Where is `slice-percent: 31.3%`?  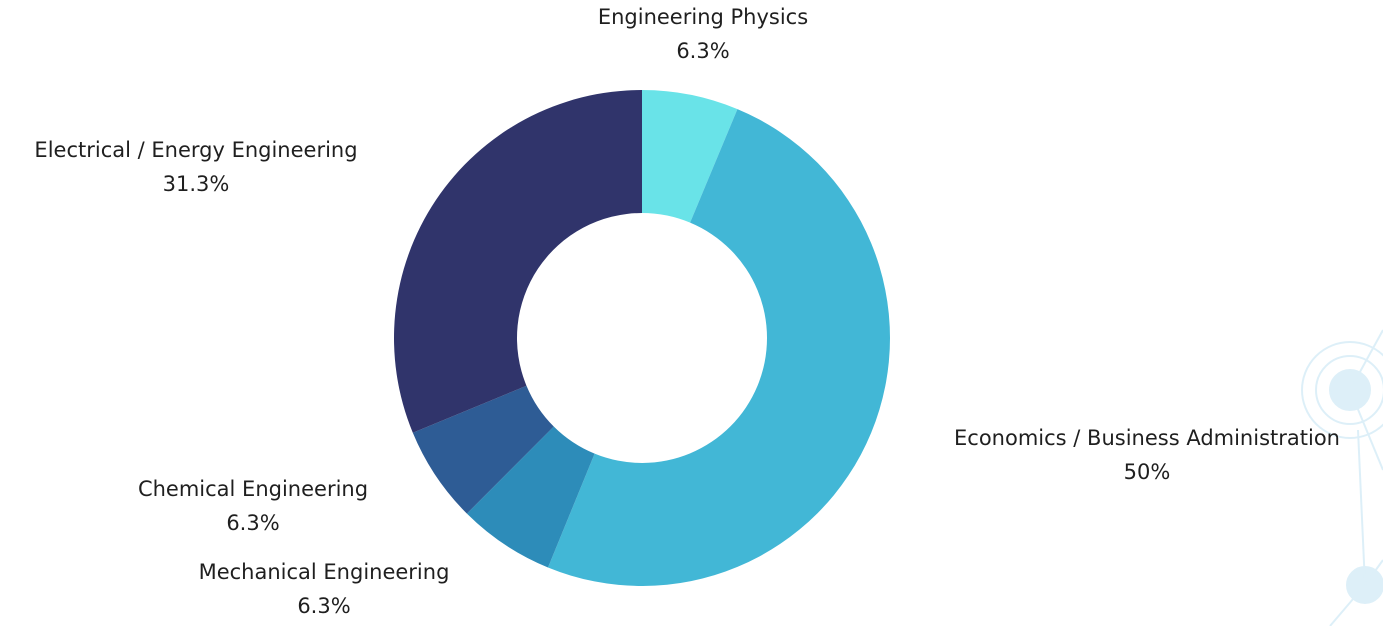
slice-percent: 31.3% is located at coordinates (196, 184).